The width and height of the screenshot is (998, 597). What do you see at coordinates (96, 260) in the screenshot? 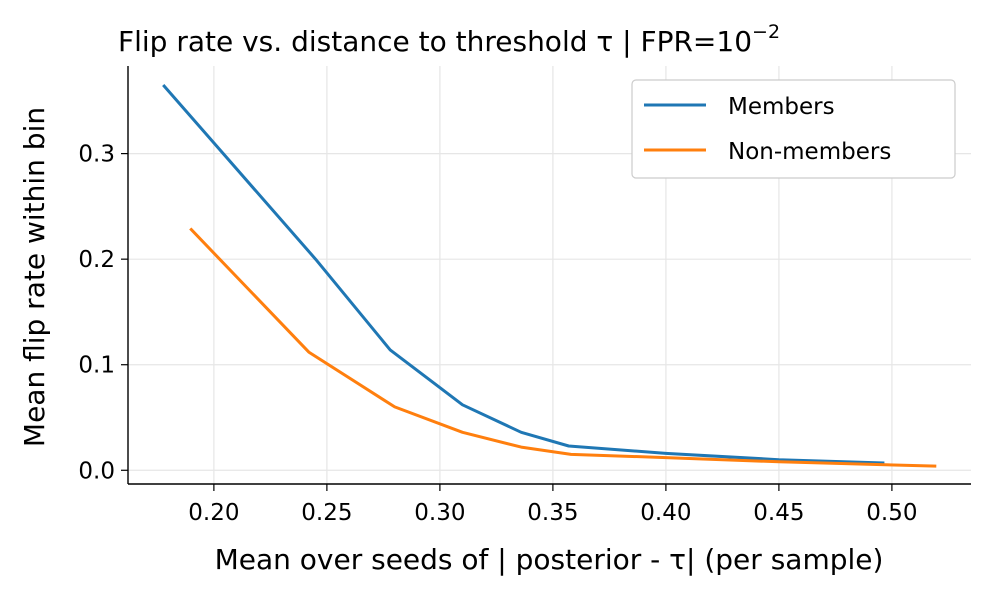
I see `y-tick-label: 0.2` at bounding box center [96, 260].